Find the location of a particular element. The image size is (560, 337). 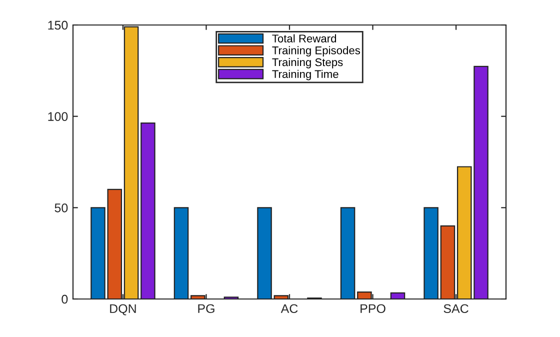

x-tick-label: AC is located at coordinates (289, 309).